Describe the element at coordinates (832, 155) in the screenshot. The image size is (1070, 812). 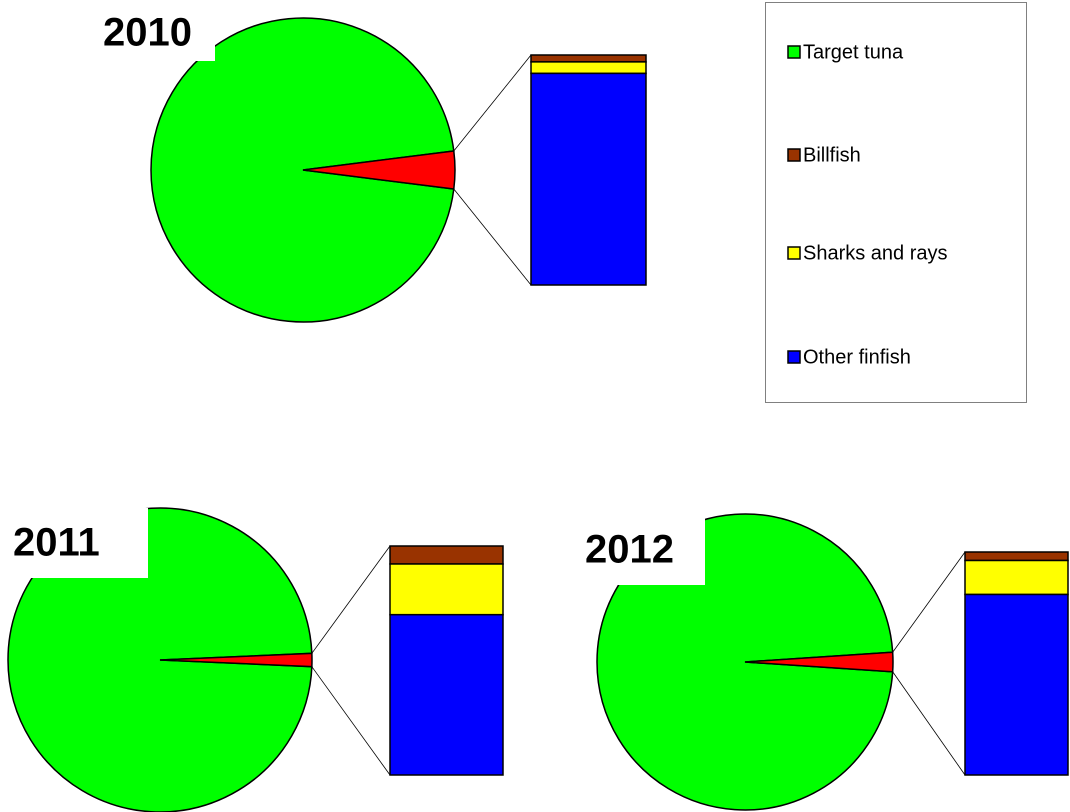
I see `legend-label: Billfish` at that location.